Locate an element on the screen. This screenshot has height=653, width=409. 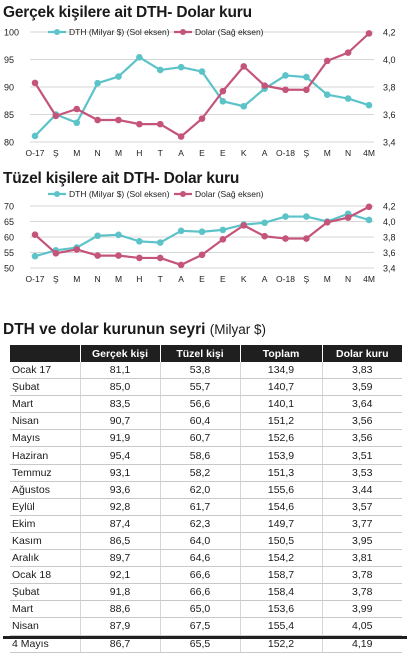
legend-swatch-dot is located at coordinates (183, 194).